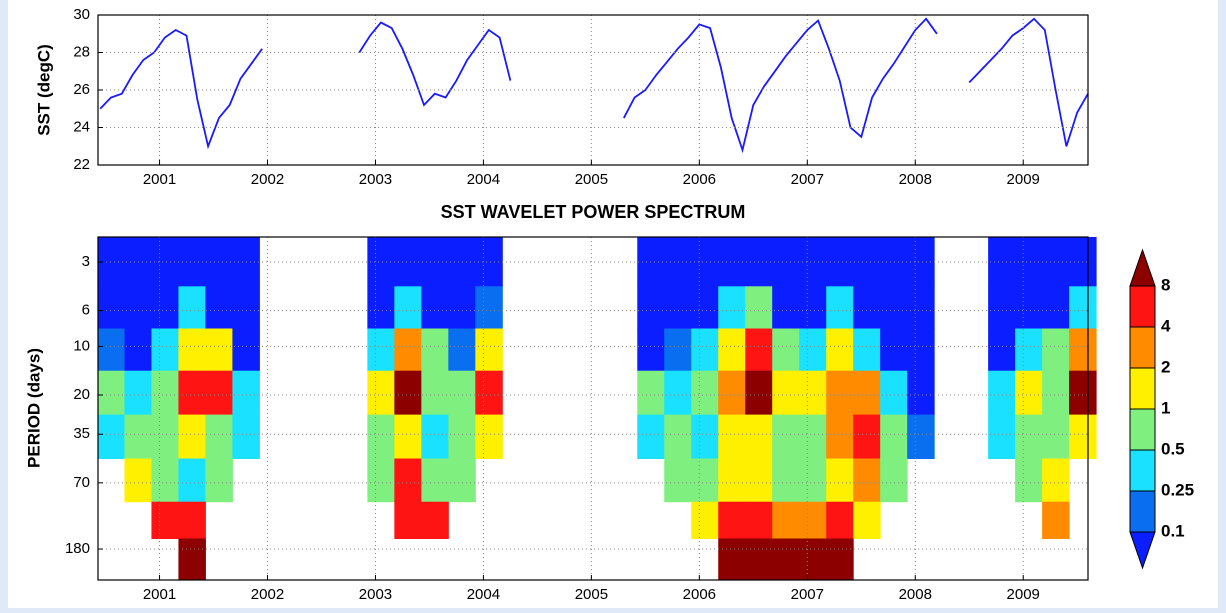 This screenshot has width=1226, height=613. Describe the element at coordinates (81, 345) in the screenshot. I see `y-tick-label: 10` at that location.